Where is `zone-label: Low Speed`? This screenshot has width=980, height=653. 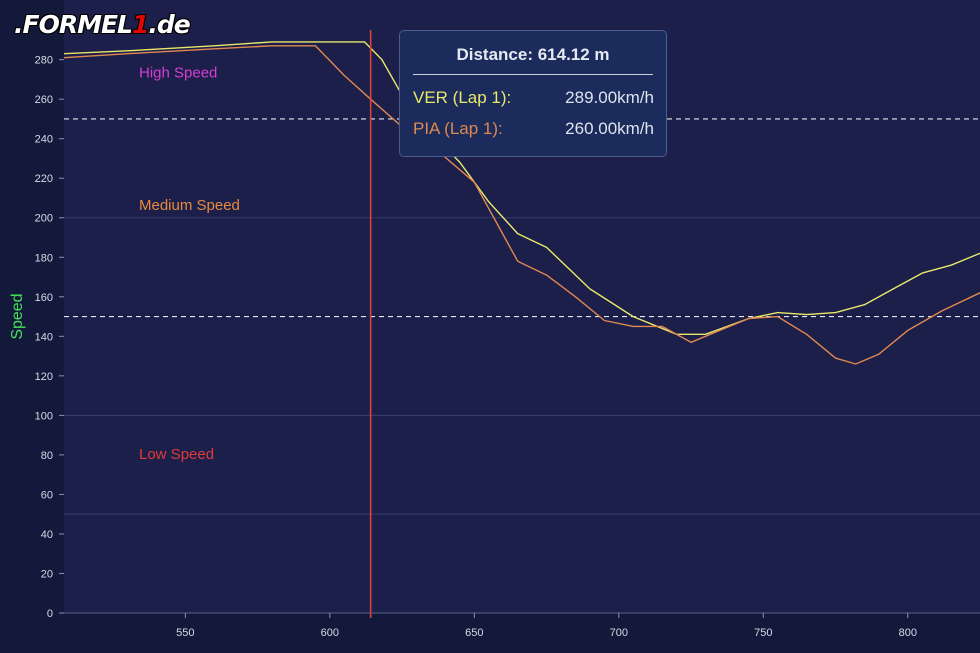 zone-label: Low Speed is located at coordinates (176, 454).